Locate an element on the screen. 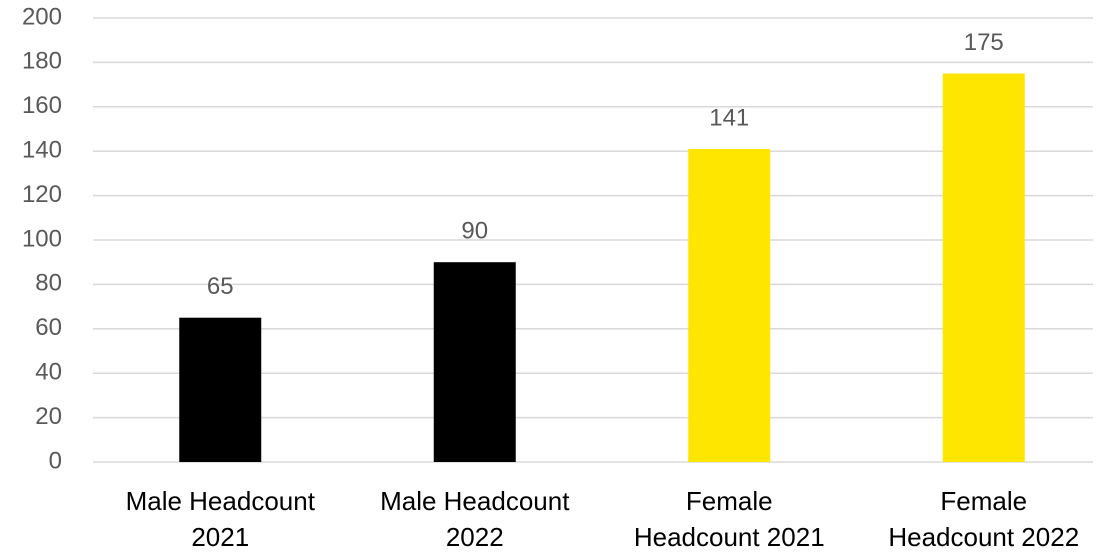 This screenshot has width=1107, height=557. y-tick-label: 20 is located at coordinates (48, 416).